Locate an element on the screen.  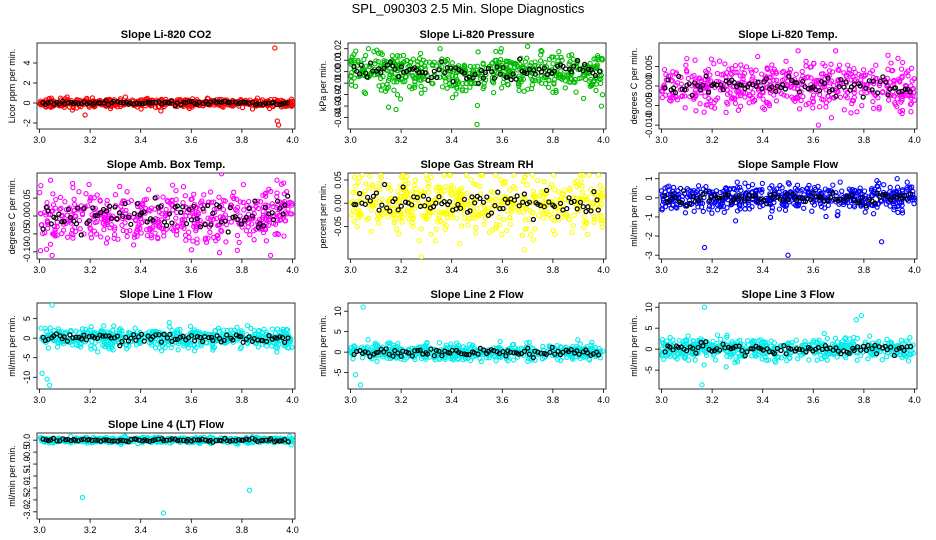
y-axis-label: degrees C per min. is located at coordinates (12, 216).